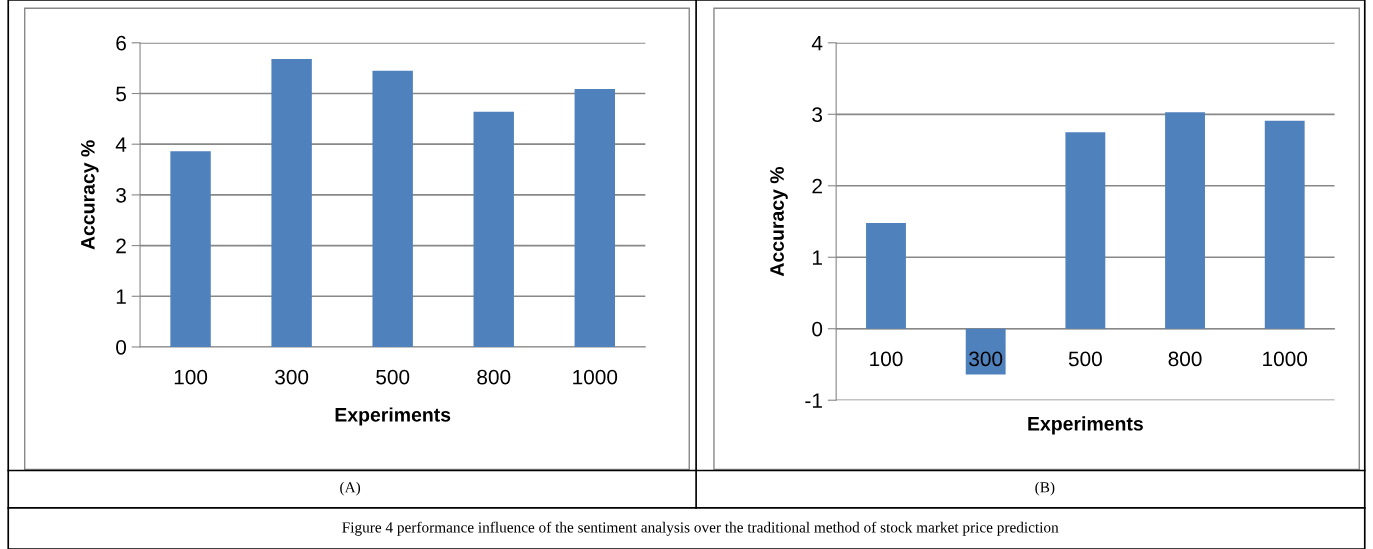  Describe the element at coordinates (813, 400) in the screenshot. I see `y-tick-label: -1` at that location.